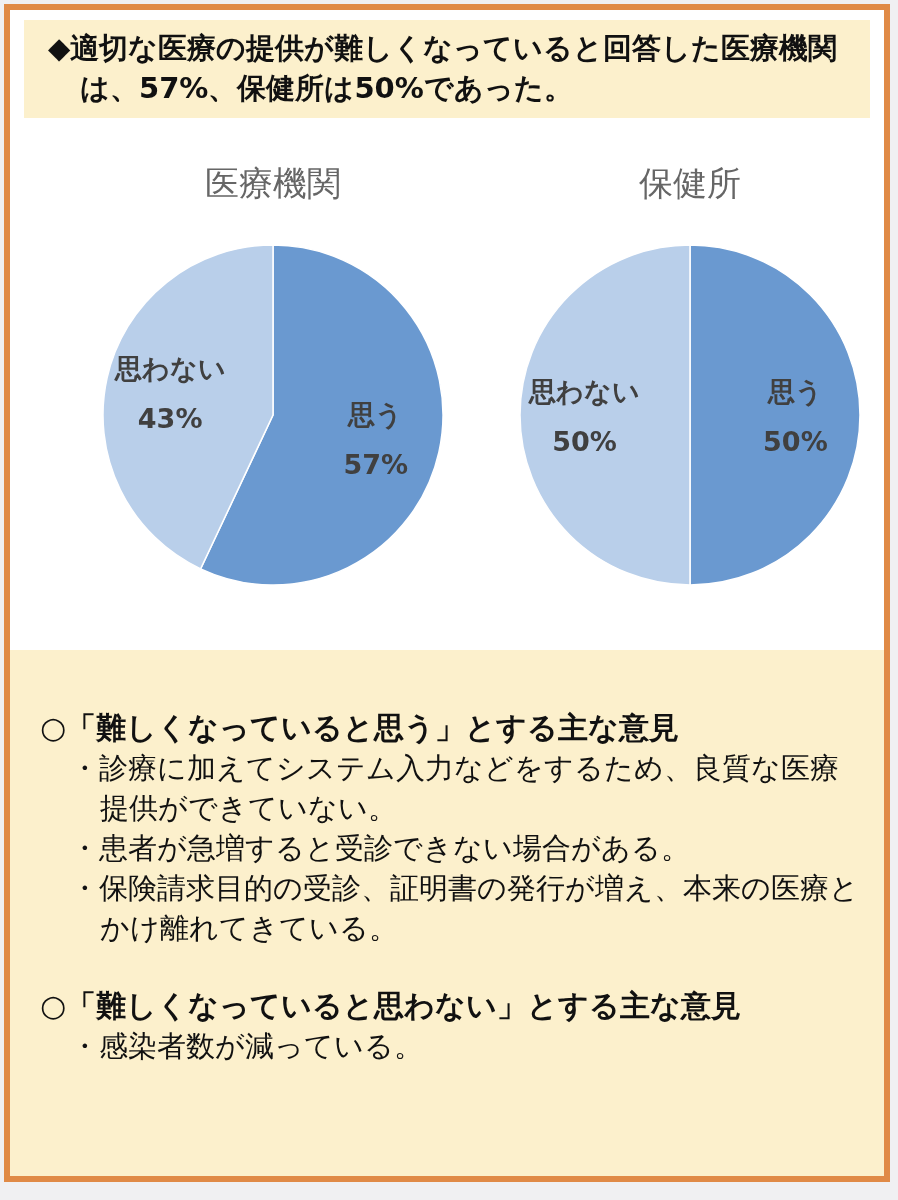 The height and width of the screenshot is (1200, 898). Describe the element at coordinates (273, 183) in the screenshot. I see `chart-title: 医療機関` at that location.